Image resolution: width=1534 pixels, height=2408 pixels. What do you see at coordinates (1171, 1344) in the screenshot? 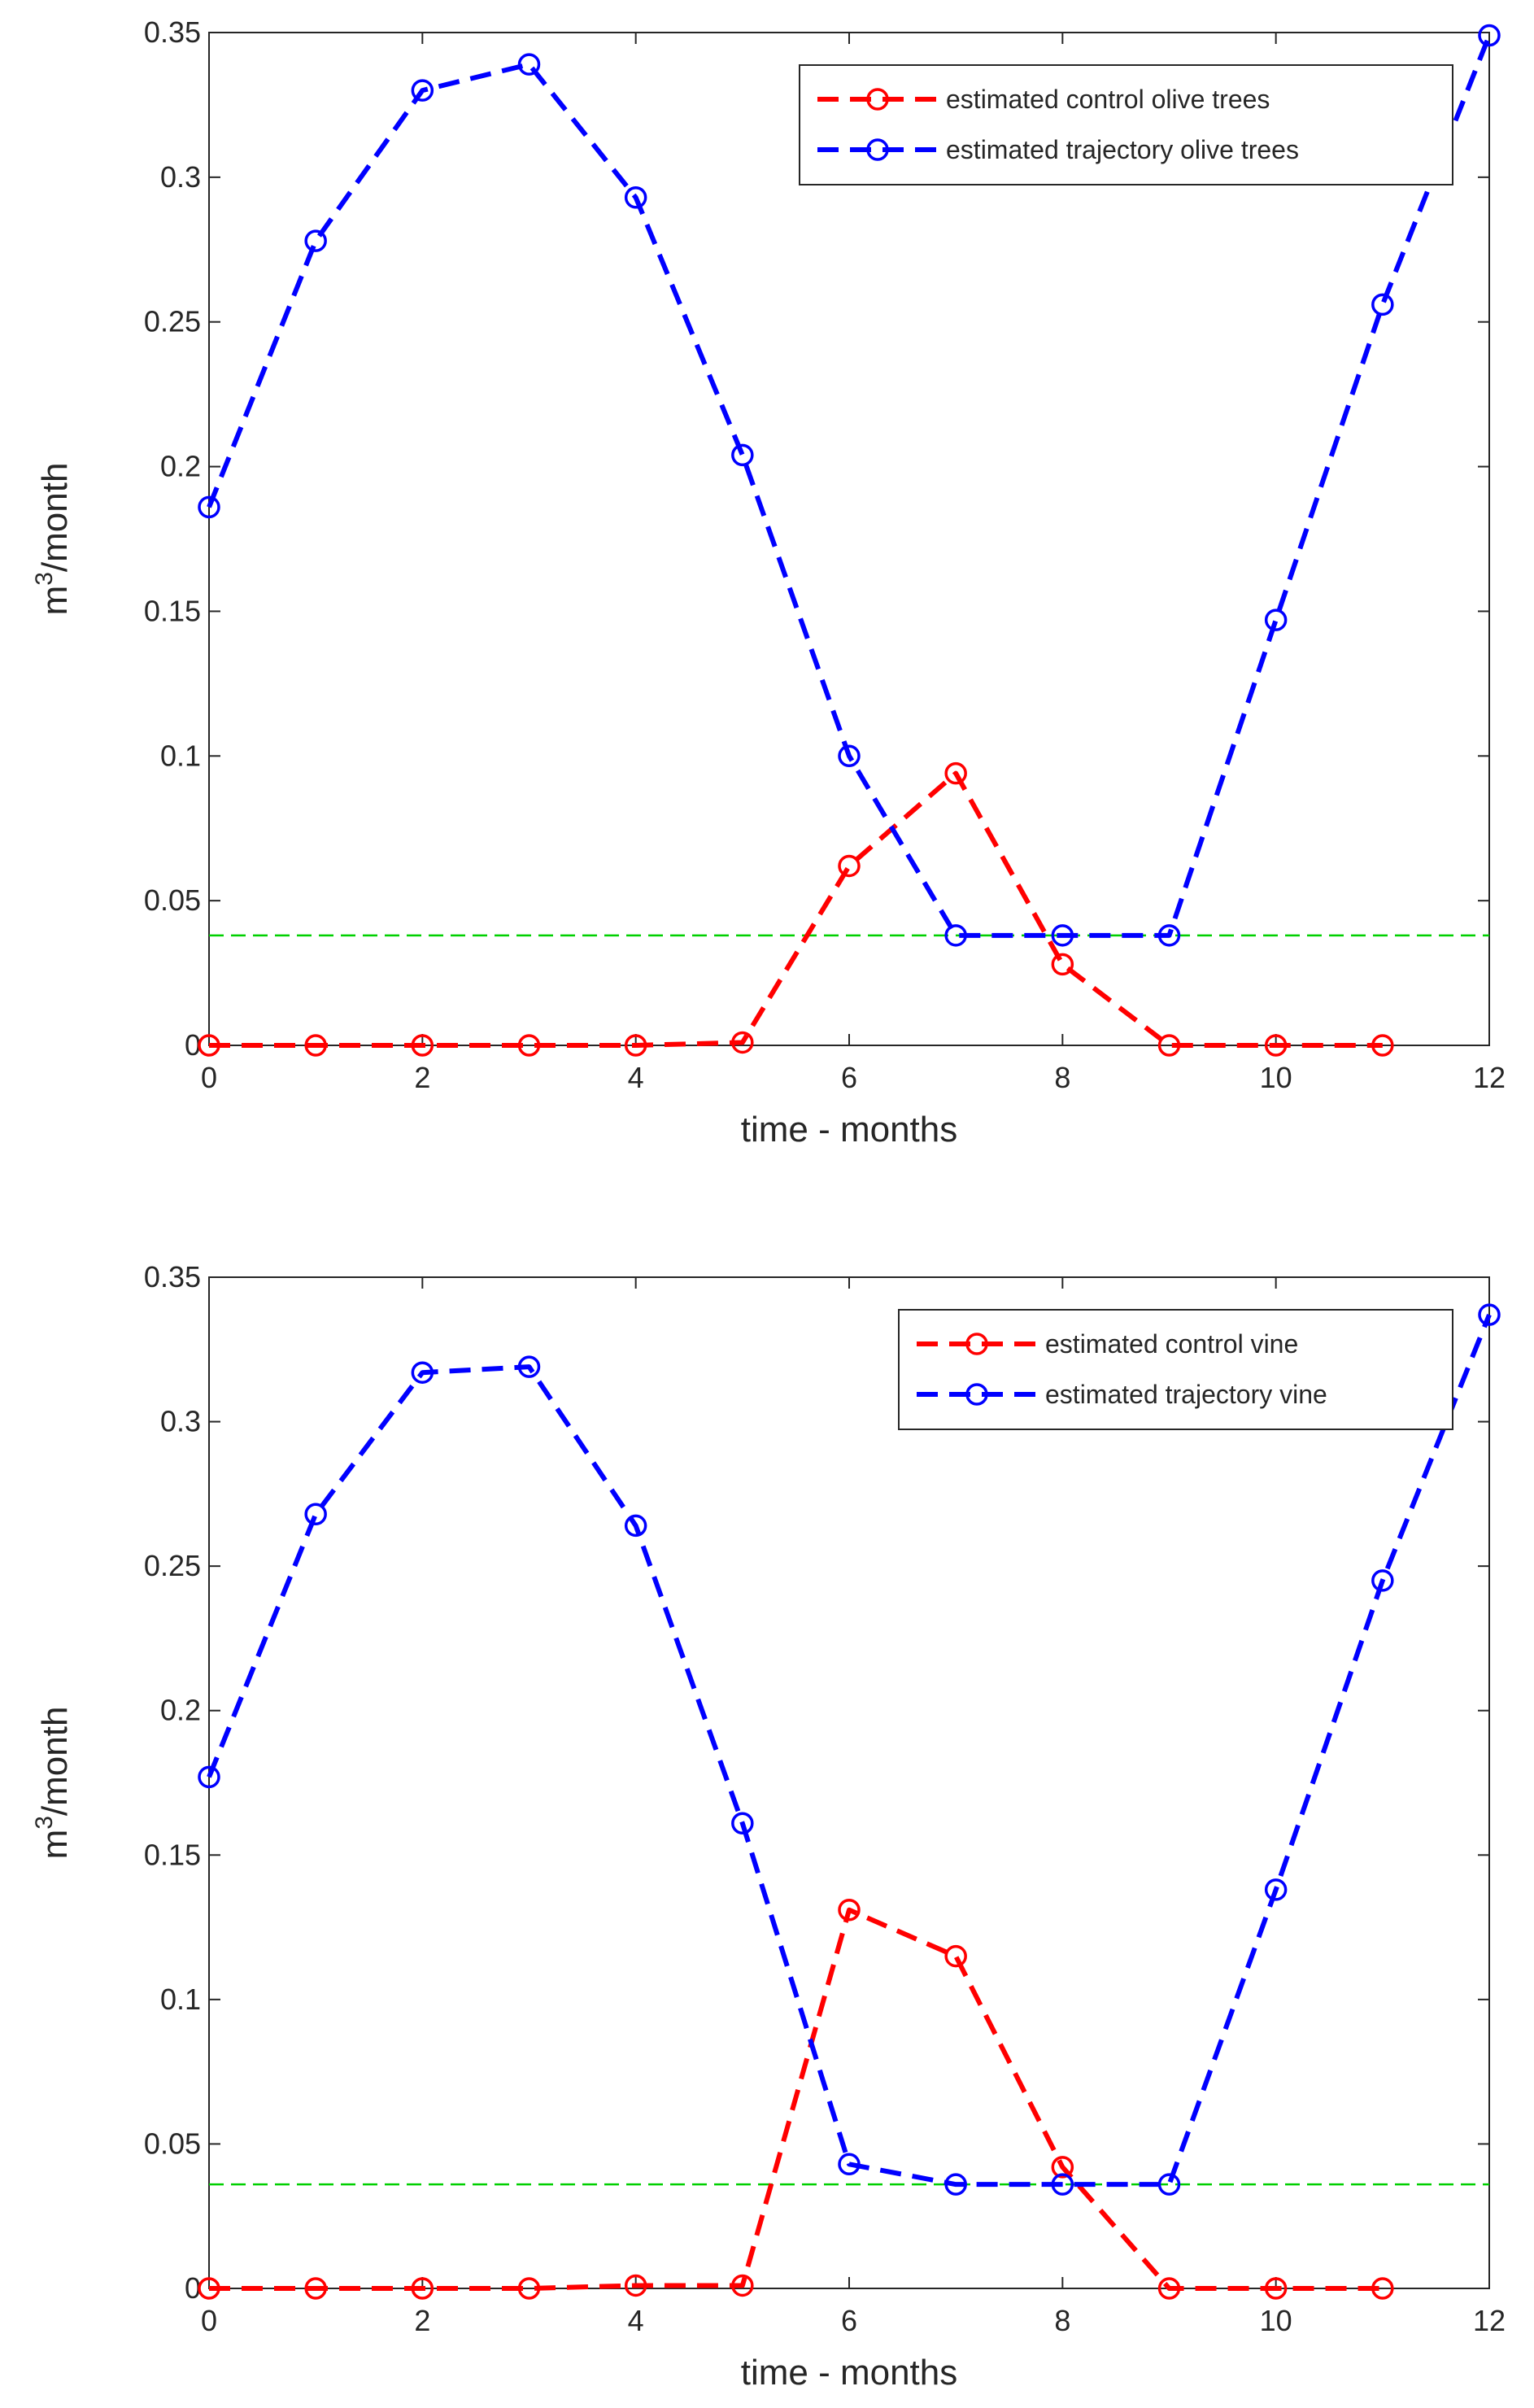
I see `legend-label: estimated control vine` at bounding box center [1171, 1344].